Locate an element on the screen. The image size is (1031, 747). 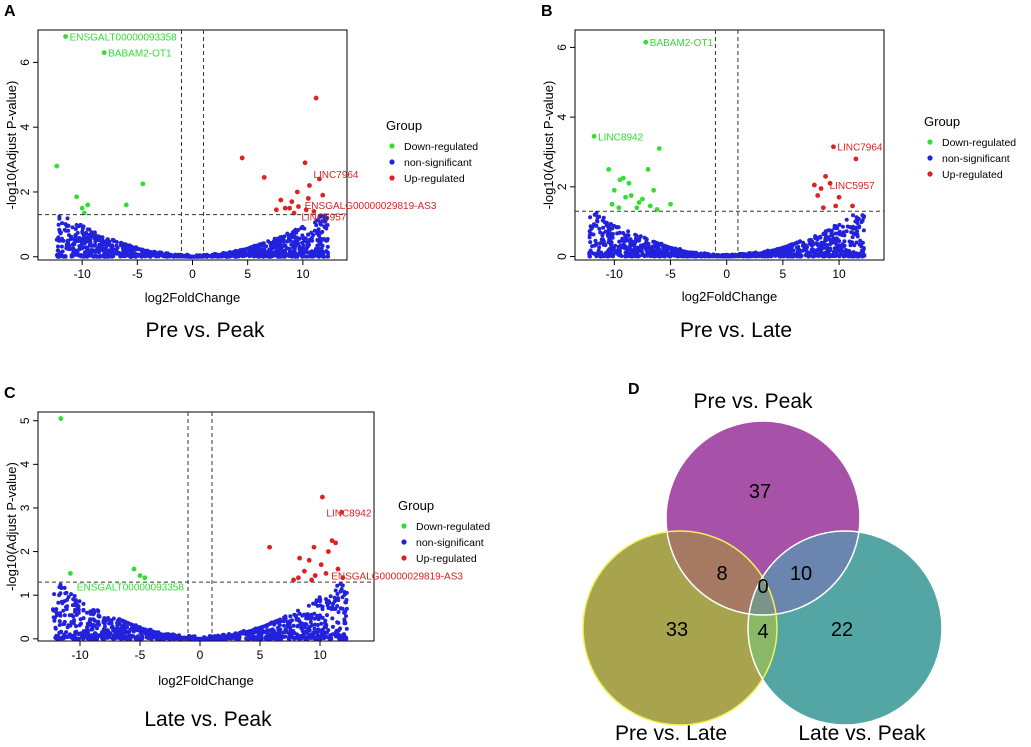
x-axis-label: log2FoldChange is located at coordinates (205, 680).